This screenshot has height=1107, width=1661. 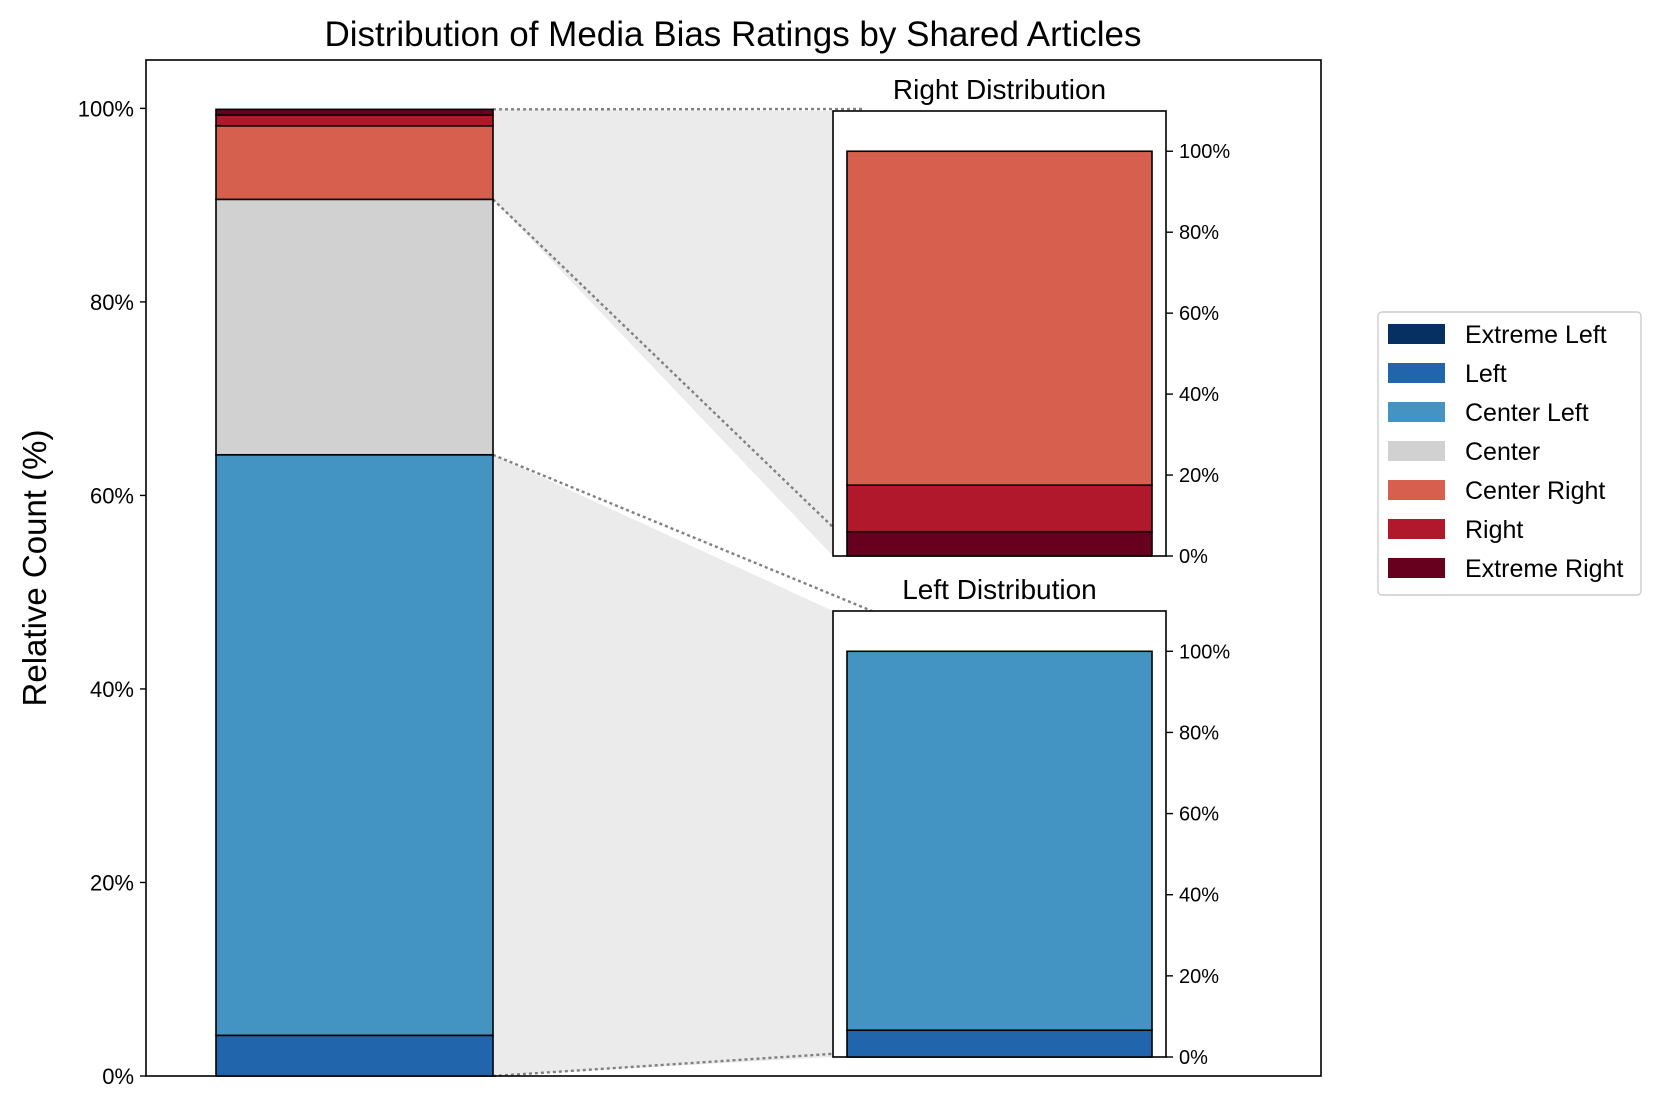 I want to click on left-distribution-inset: Left Distribution 0% 20% 40% 60% 80% 100%, so click(x=1031, y=821).